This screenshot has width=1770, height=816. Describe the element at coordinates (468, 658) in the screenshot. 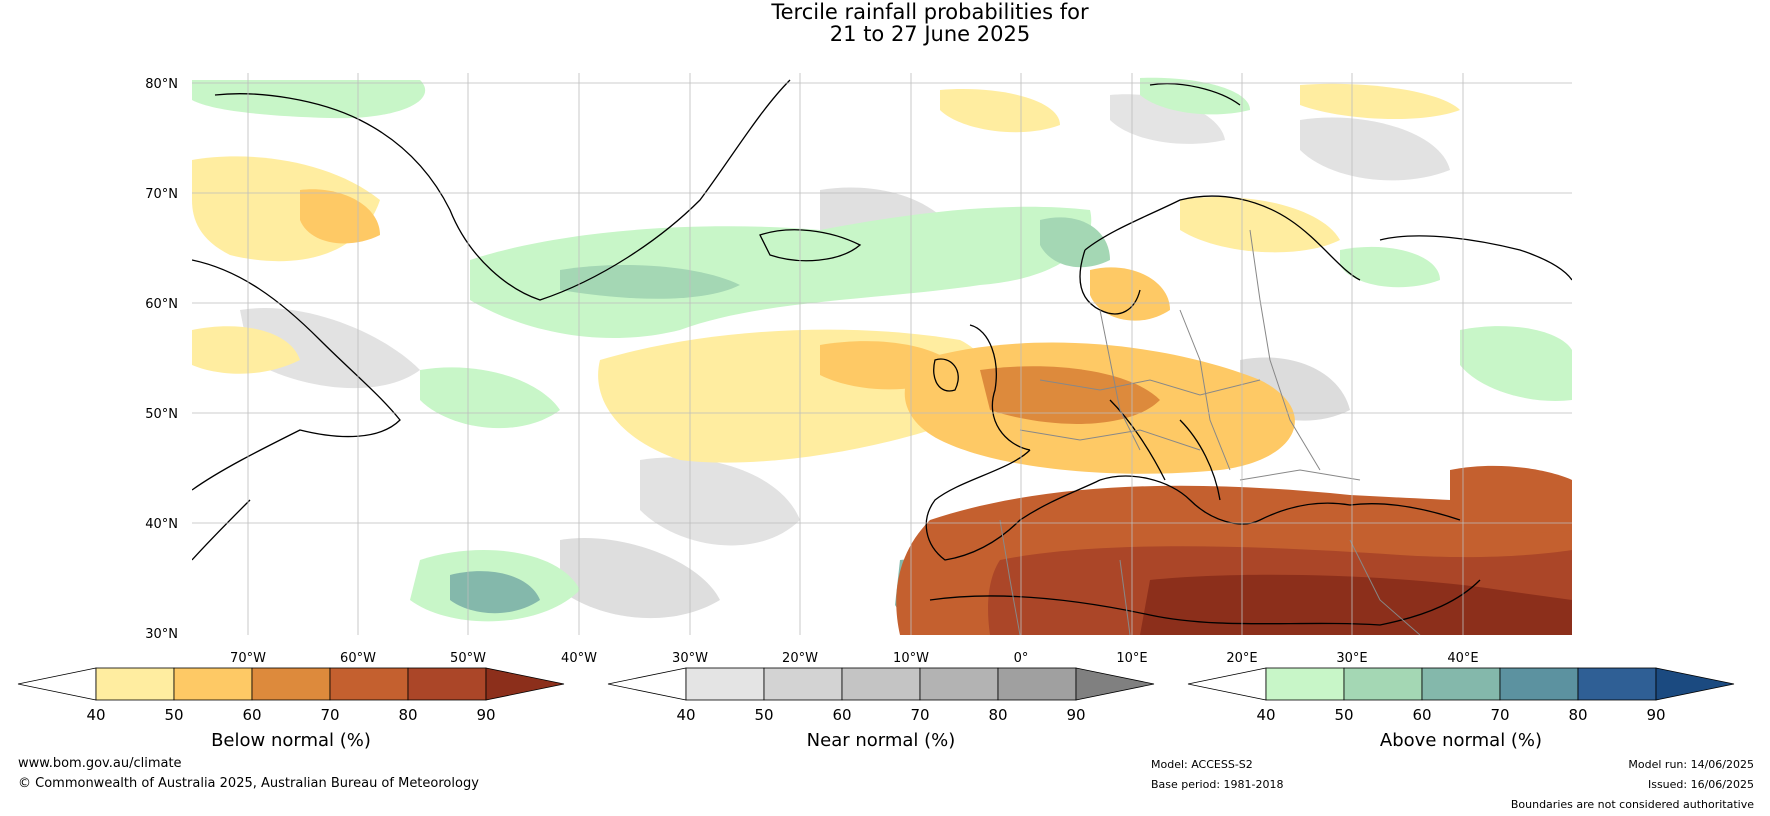

I see `lon-label: 50°W` at that location.